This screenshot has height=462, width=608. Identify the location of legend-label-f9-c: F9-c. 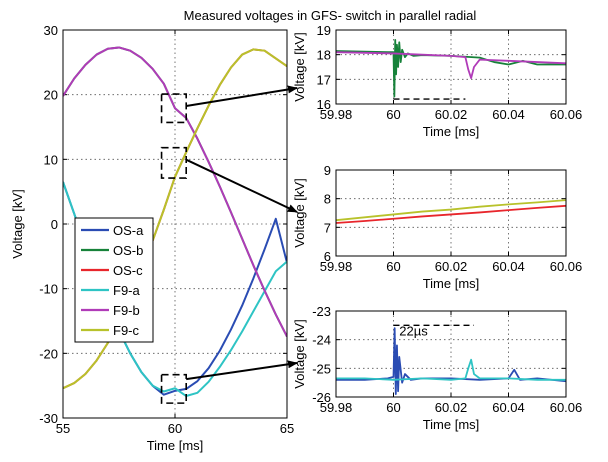
(126, 330).